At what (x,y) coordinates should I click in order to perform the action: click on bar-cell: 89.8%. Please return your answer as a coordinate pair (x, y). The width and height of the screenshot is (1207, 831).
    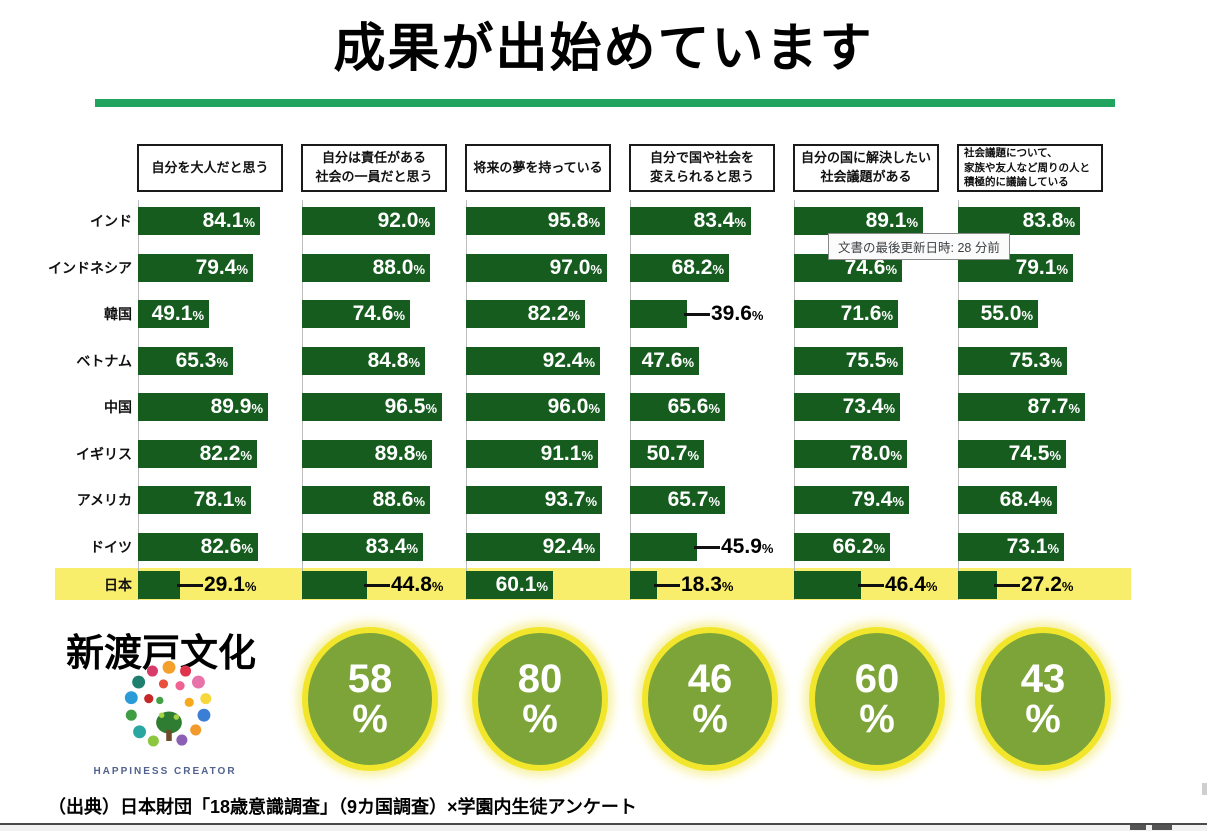
    Looking at the image, I should click on (383, 454).